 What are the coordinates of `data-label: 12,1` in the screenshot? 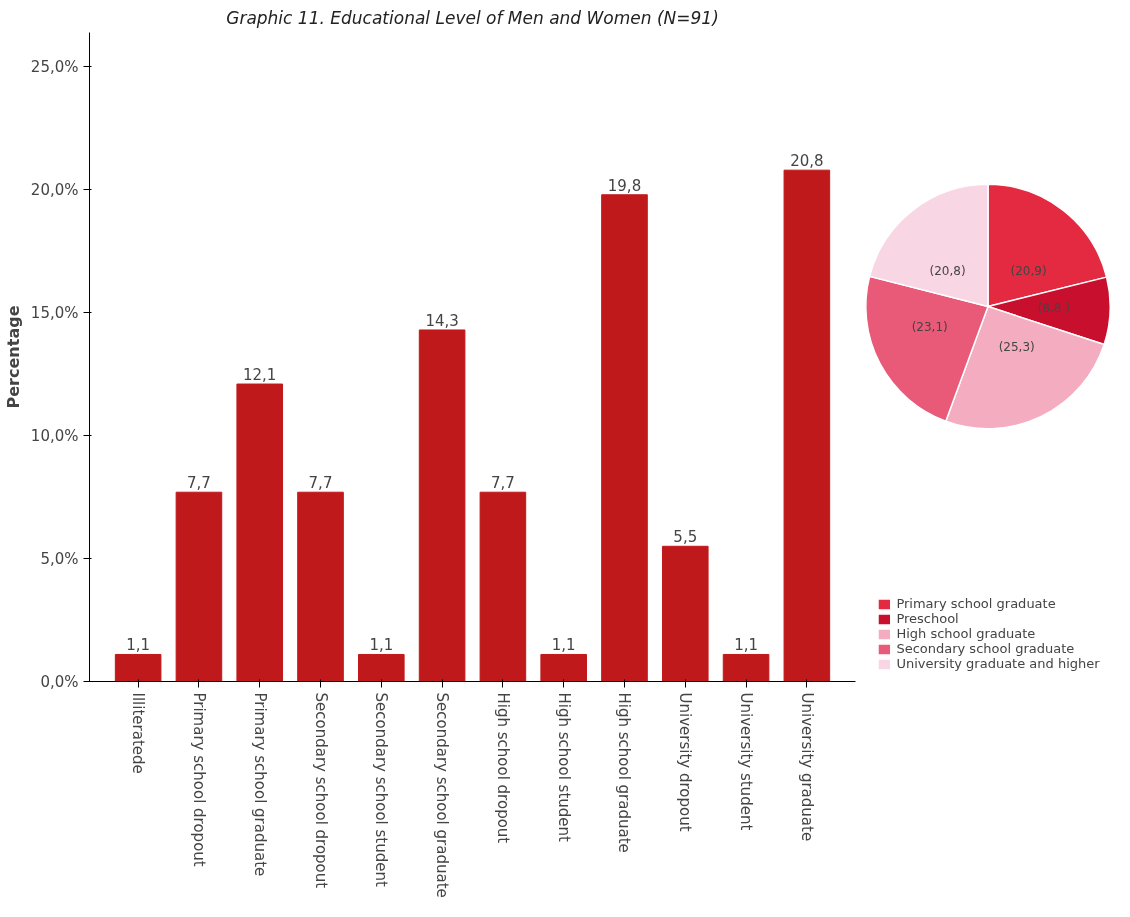 It's located at (260, 375).